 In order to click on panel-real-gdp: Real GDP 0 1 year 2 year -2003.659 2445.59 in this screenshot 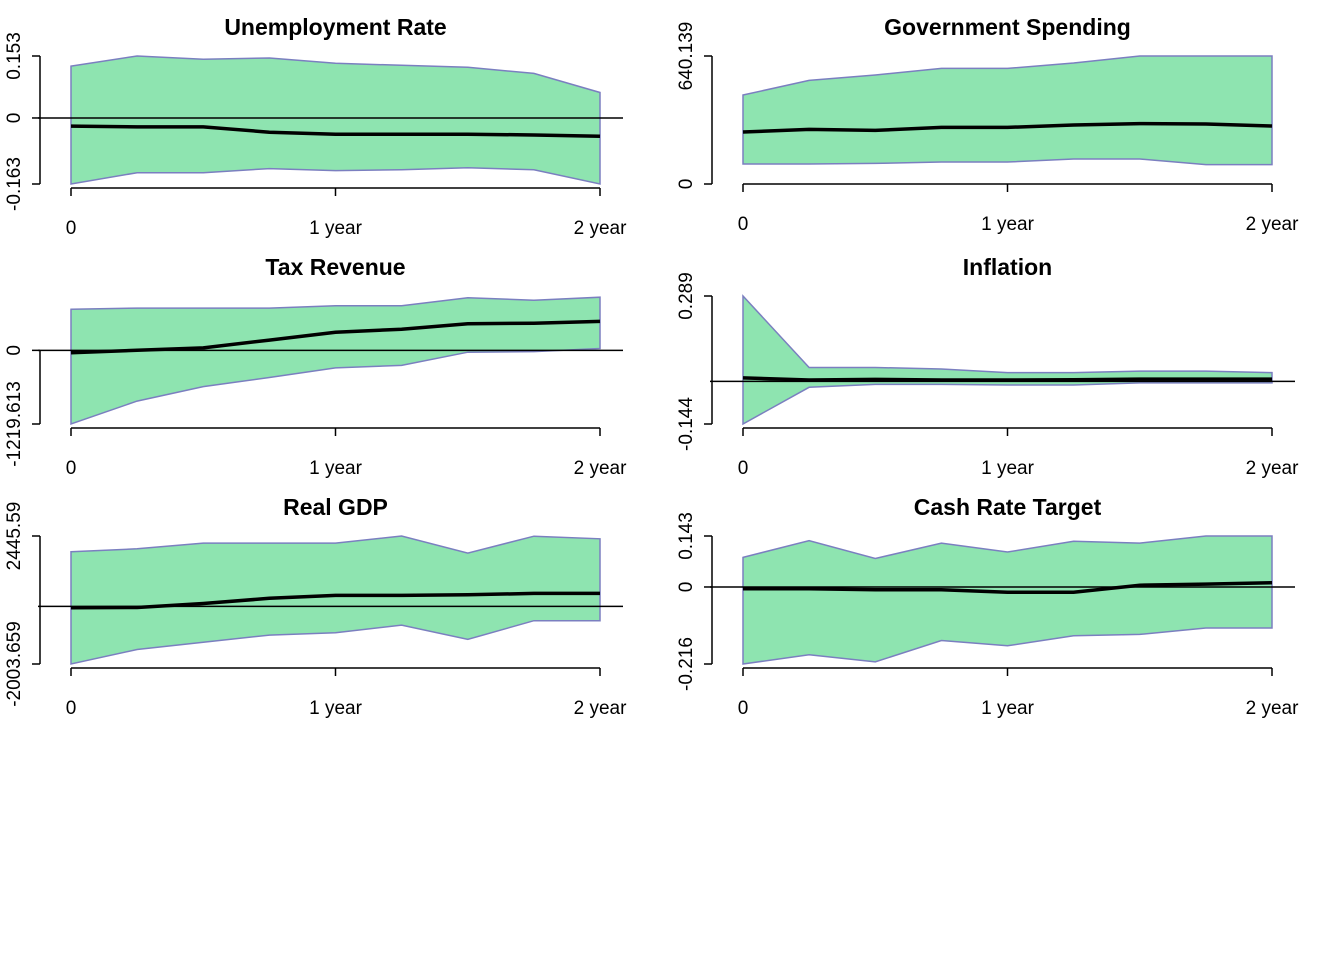, I will do `click(315, 606)`.